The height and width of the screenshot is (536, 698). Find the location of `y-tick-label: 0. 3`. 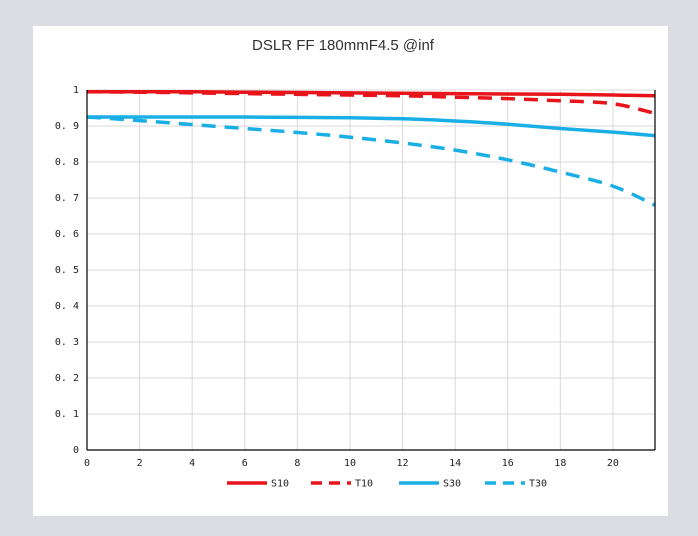

y-tick-label: 0. 3 is located at coordinates (67, 342).